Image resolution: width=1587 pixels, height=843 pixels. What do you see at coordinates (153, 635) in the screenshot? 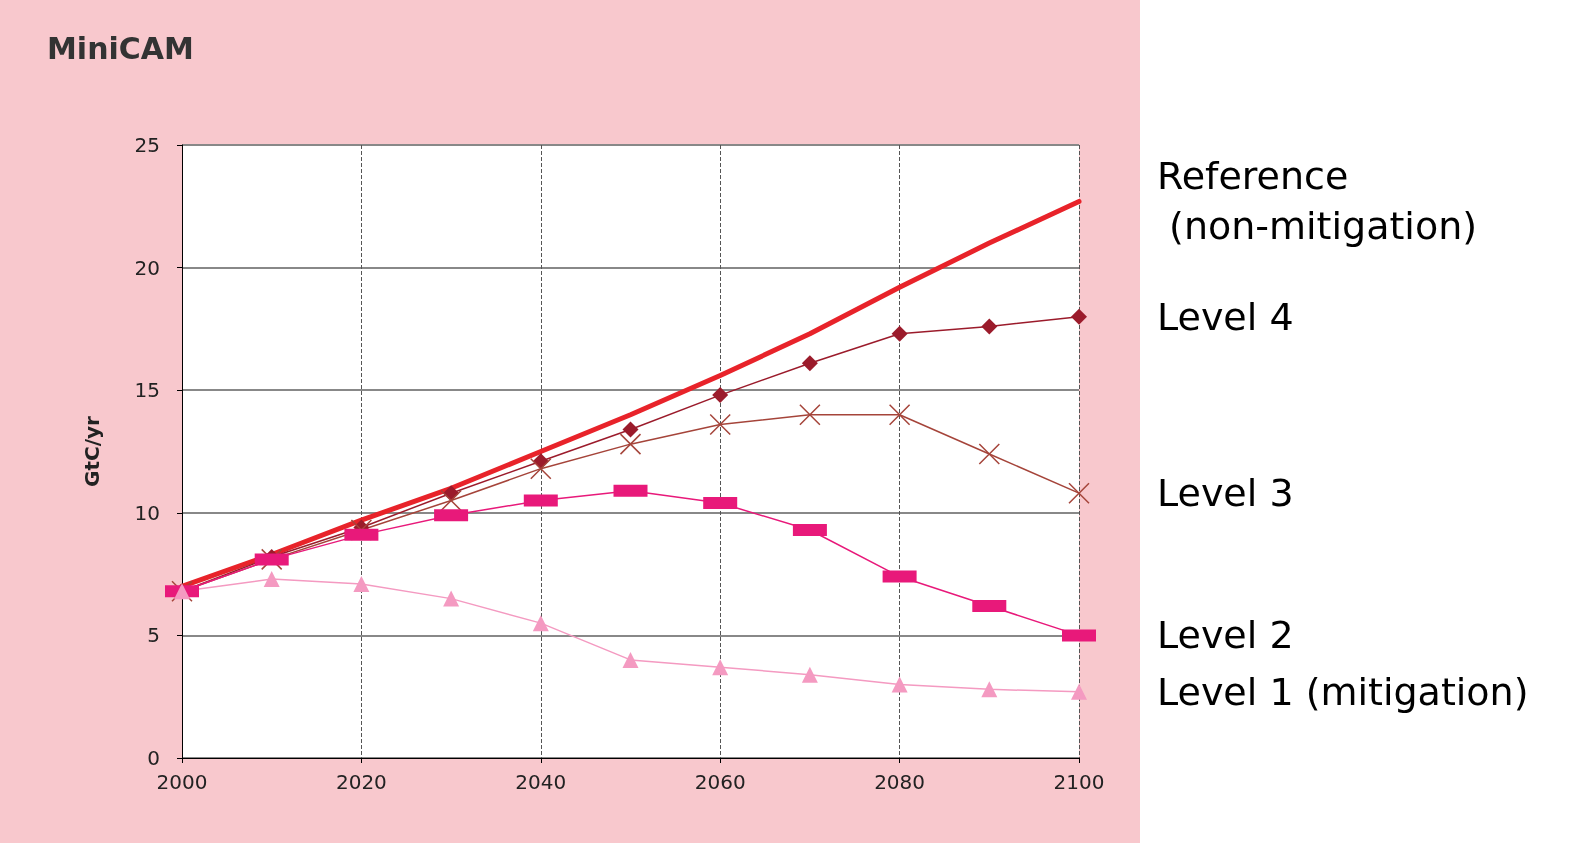
I see `y-tick-label: 5` at bounding box center [153, 635].